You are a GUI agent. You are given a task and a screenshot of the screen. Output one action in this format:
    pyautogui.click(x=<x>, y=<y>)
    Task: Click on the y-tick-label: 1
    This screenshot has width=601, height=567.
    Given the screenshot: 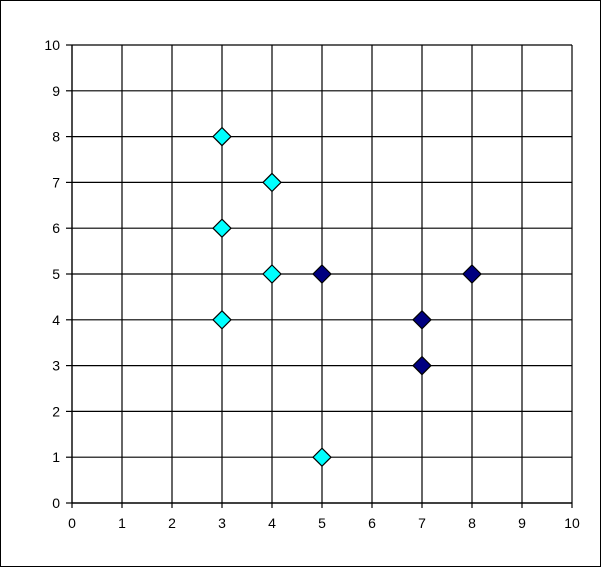 What is the action you would take?
    pyautogui.click(x=56, y=457)
    